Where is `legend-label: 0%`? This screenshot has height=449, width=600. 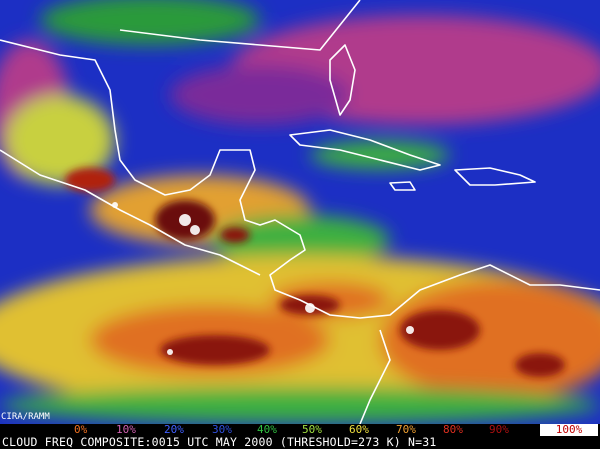
legend-label: 0% is located at coordinates (81, 429).